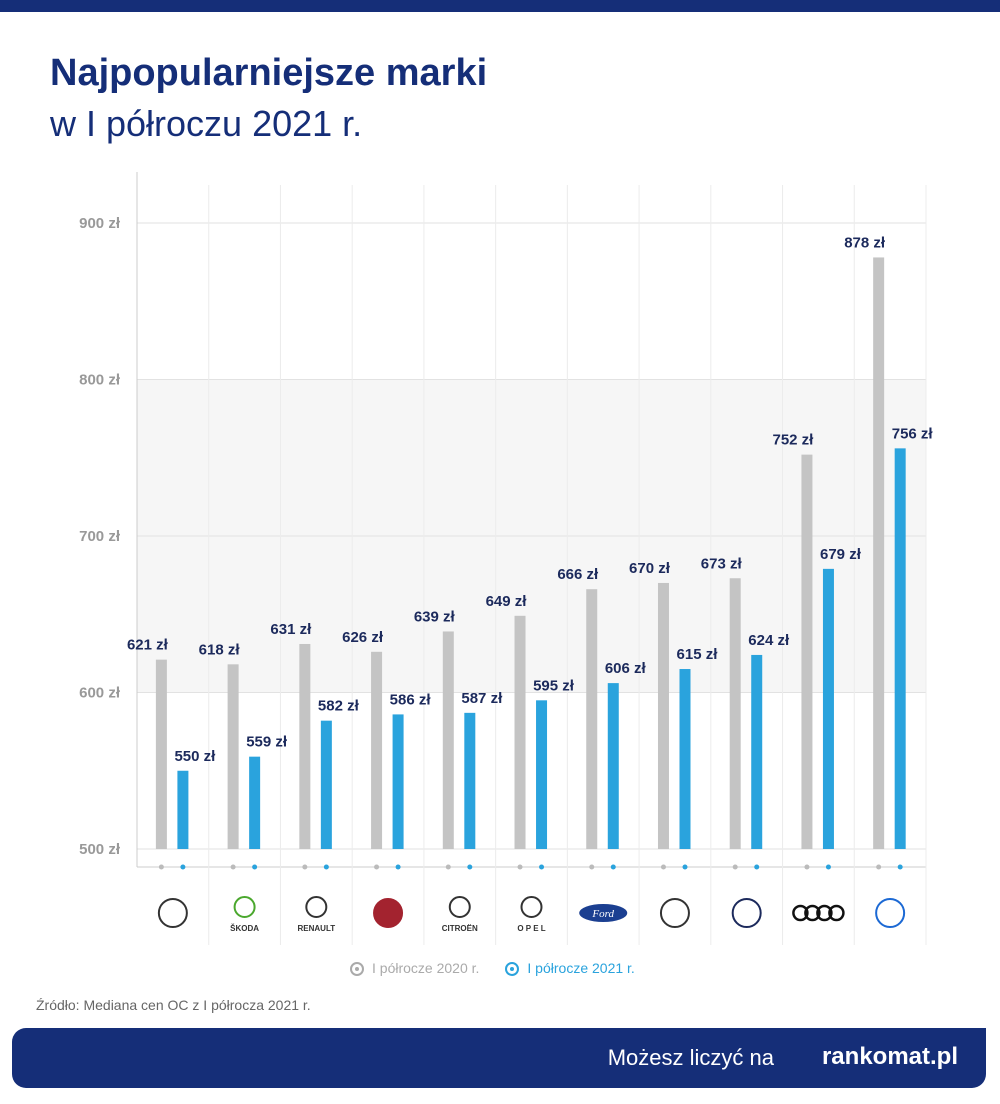 This screenshot has height=1104, width=1000. I want to click on brand-logo: rankomat.pl, so click(889, 1056).